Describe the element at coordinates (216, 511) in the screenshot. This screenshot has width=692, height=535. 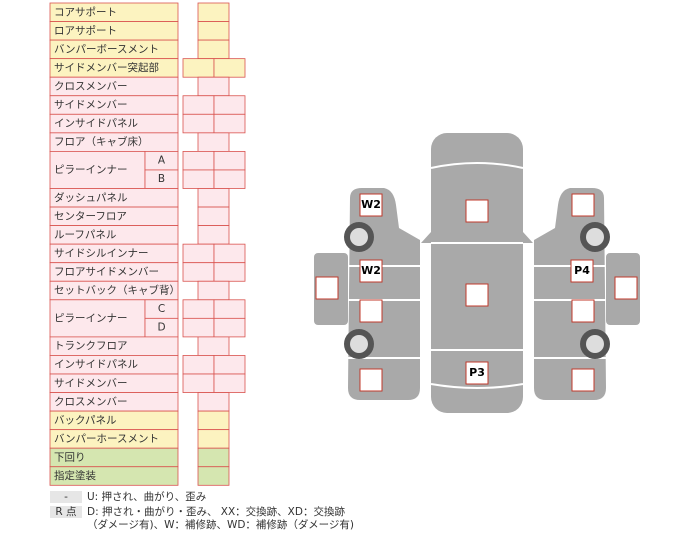
I see `legend-text: D: 押され・曲がり・歪み、 XX：交換跡、XD：交換跡` at that location.